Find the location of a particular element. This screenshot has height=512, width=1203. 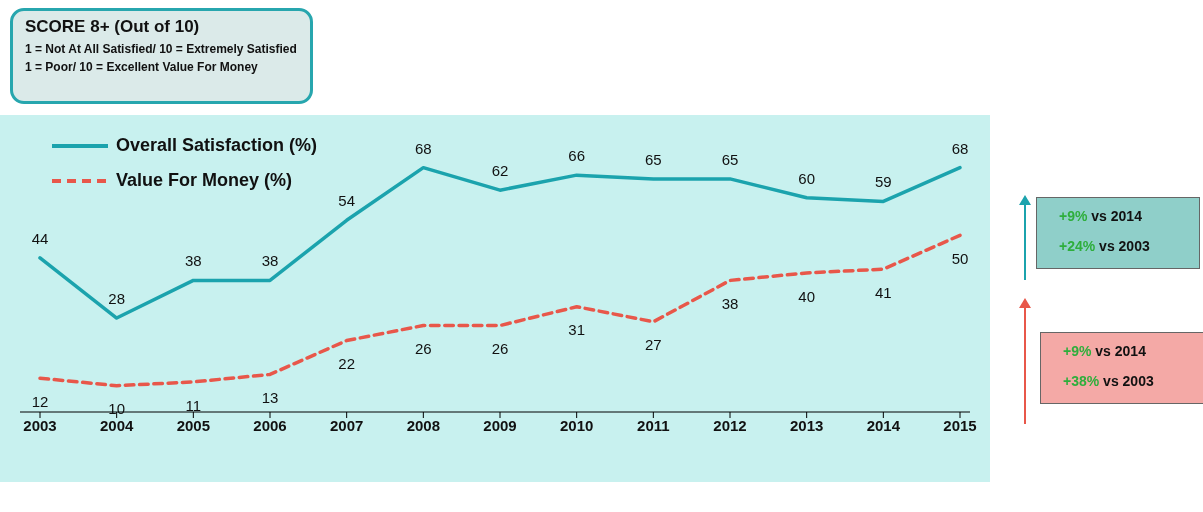

x-tick-label: 2011 is located at coordinates (653, 425).